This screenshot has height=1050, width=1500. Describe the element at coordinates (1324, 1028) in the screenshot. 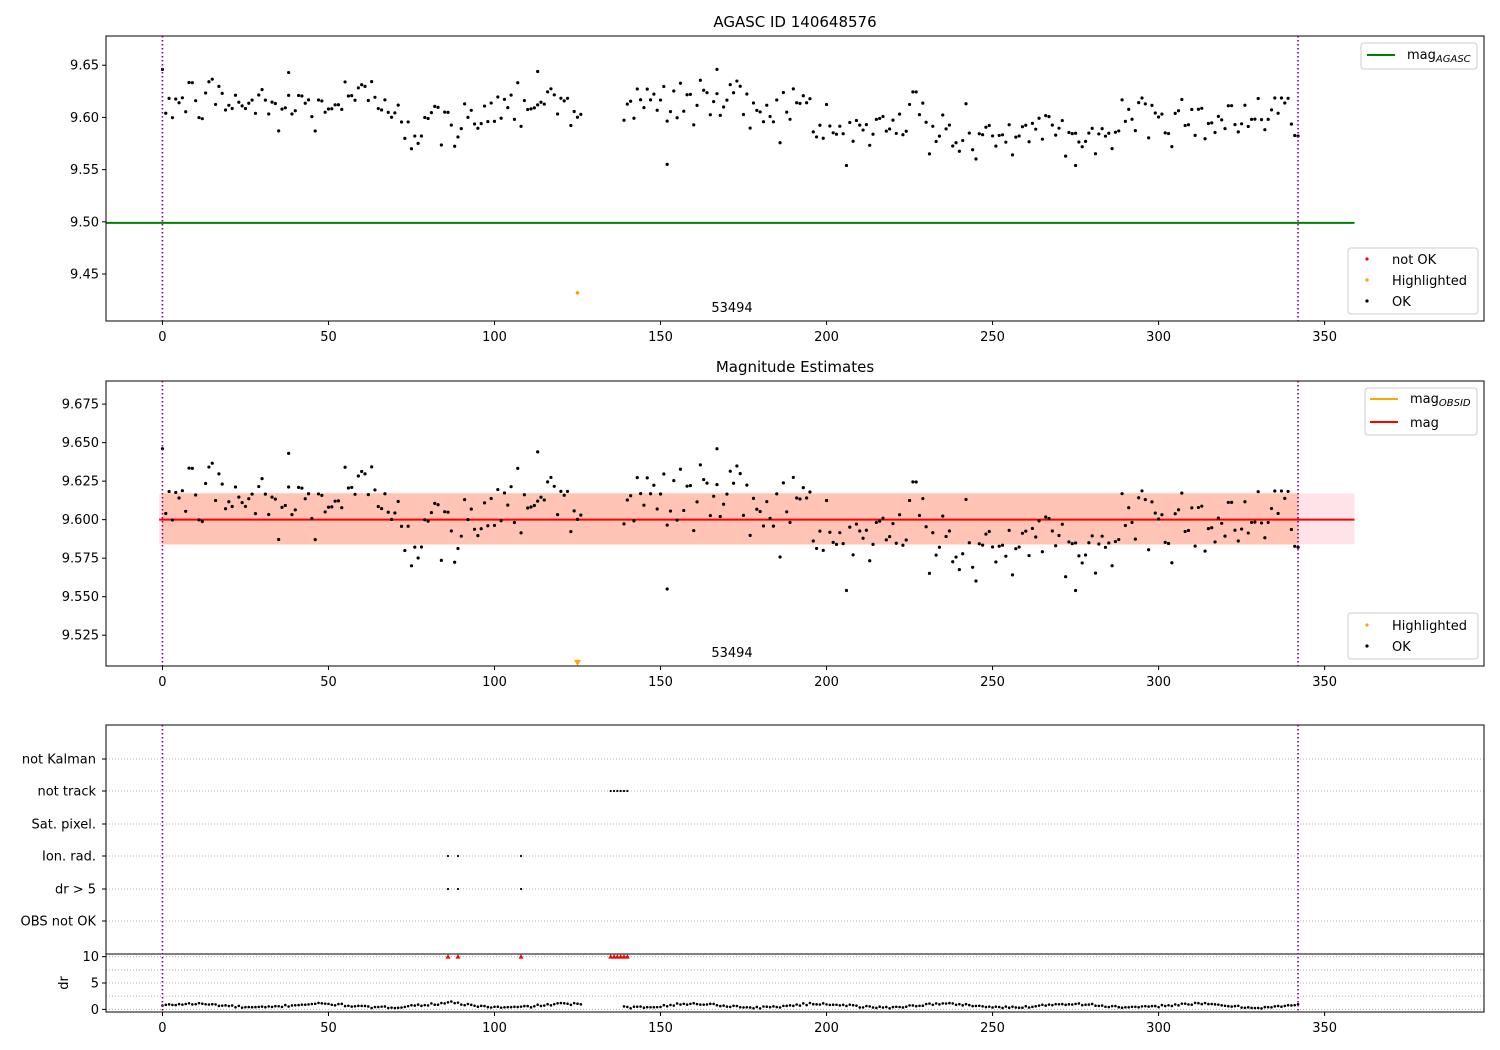

I see `x-tick-label: 350` at that location.